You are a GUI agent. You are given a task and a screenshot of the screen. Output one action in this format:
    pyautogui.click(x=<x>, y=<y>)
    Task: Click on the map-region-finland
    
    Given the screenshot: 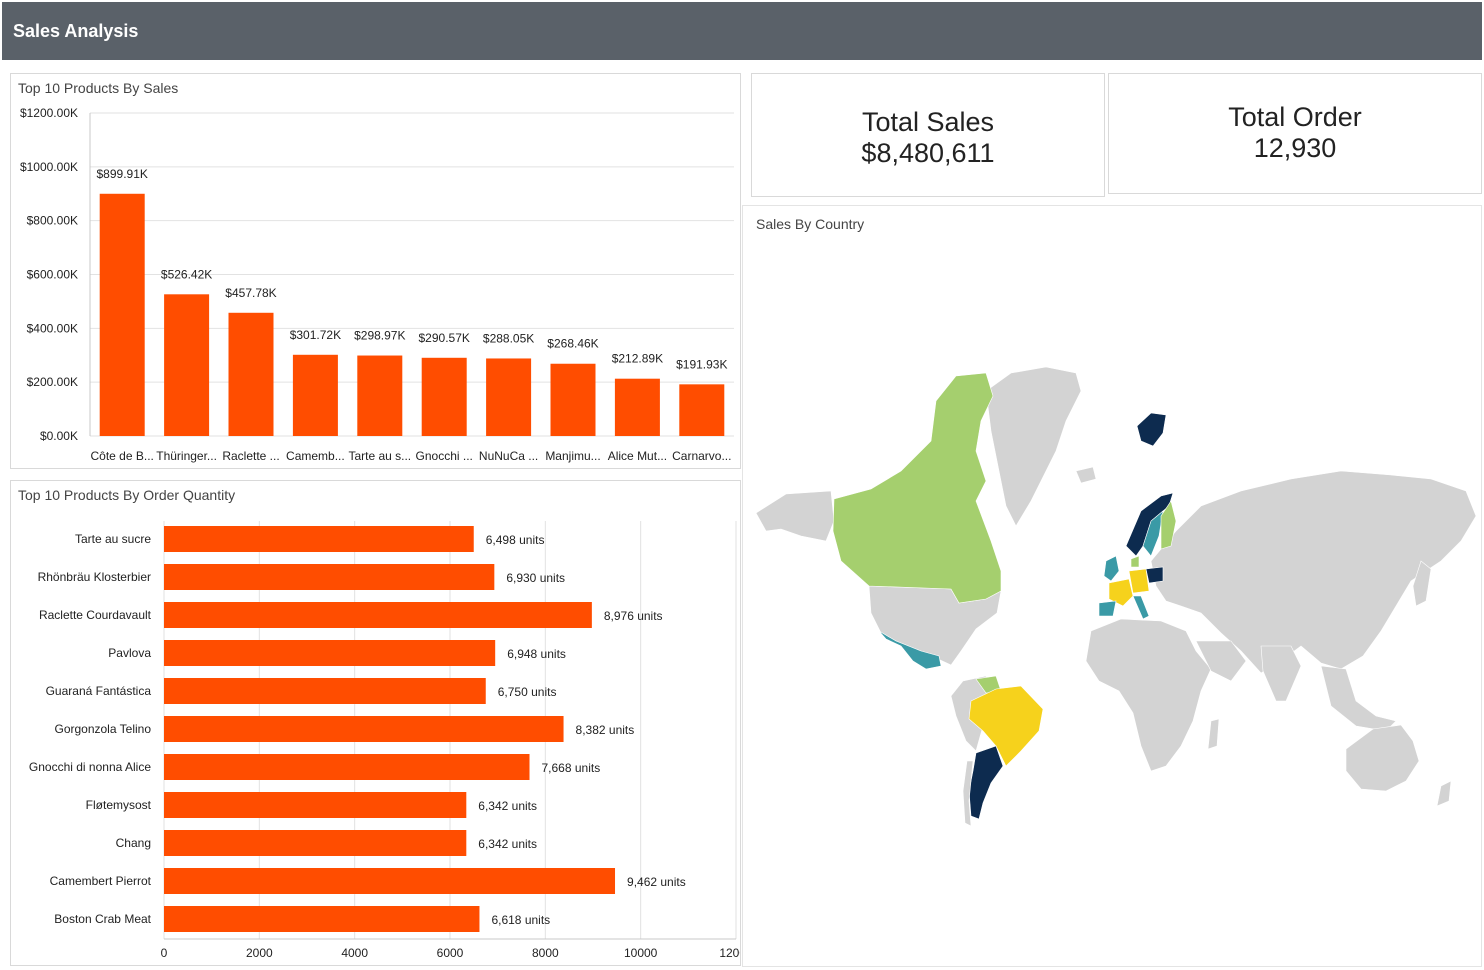 What is the action you would take?
    pyautogui.click(x=1168, y=525)
    